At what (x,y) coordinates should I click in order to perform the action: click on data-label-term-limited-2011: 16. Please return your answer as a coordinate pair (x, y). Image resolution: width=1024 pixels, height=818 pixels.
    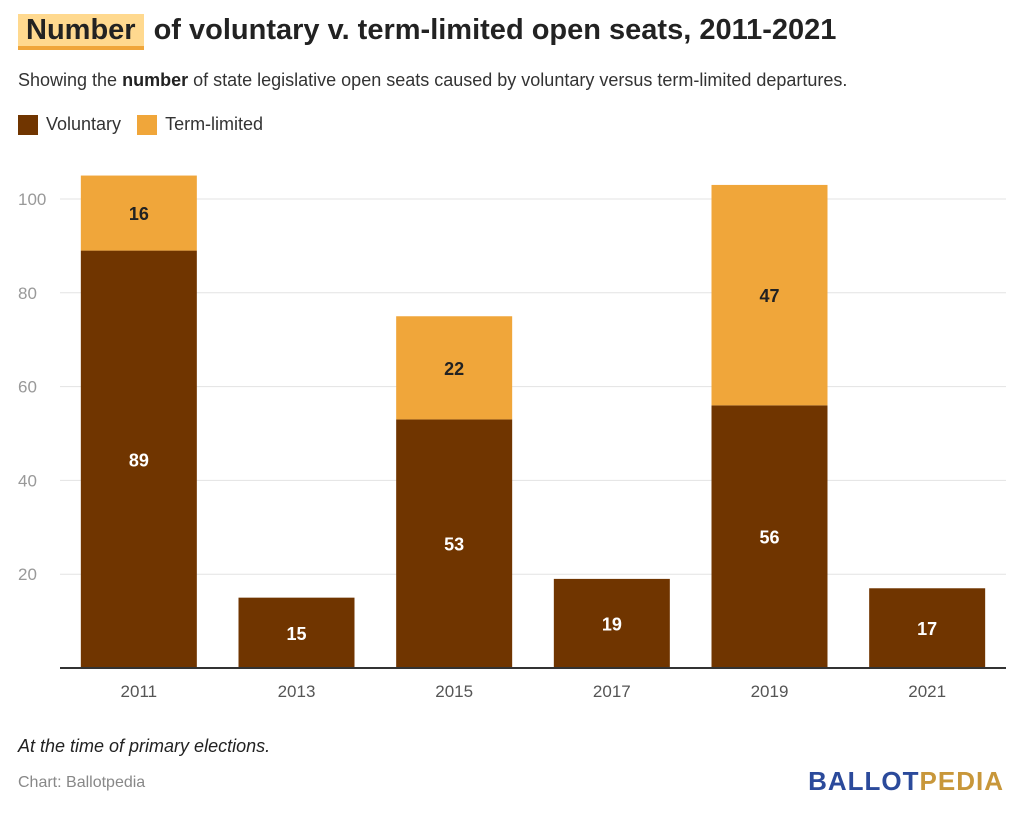
    Looking at the image, I should click on (139, 214).